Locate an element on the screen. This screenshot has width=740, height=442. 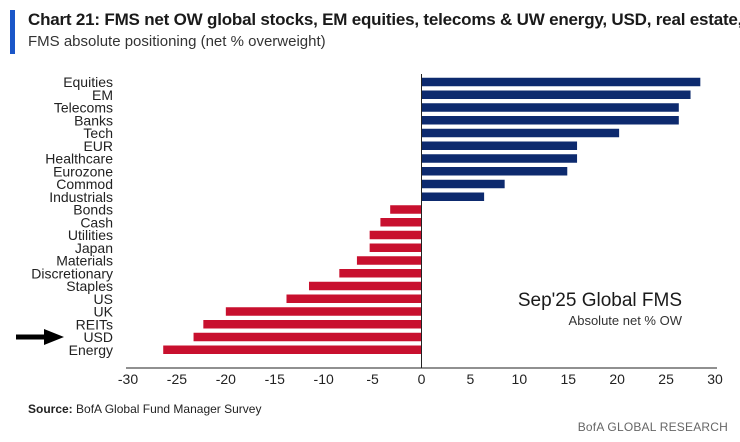
category-label-em: EM is located at coordinates (102, 95).